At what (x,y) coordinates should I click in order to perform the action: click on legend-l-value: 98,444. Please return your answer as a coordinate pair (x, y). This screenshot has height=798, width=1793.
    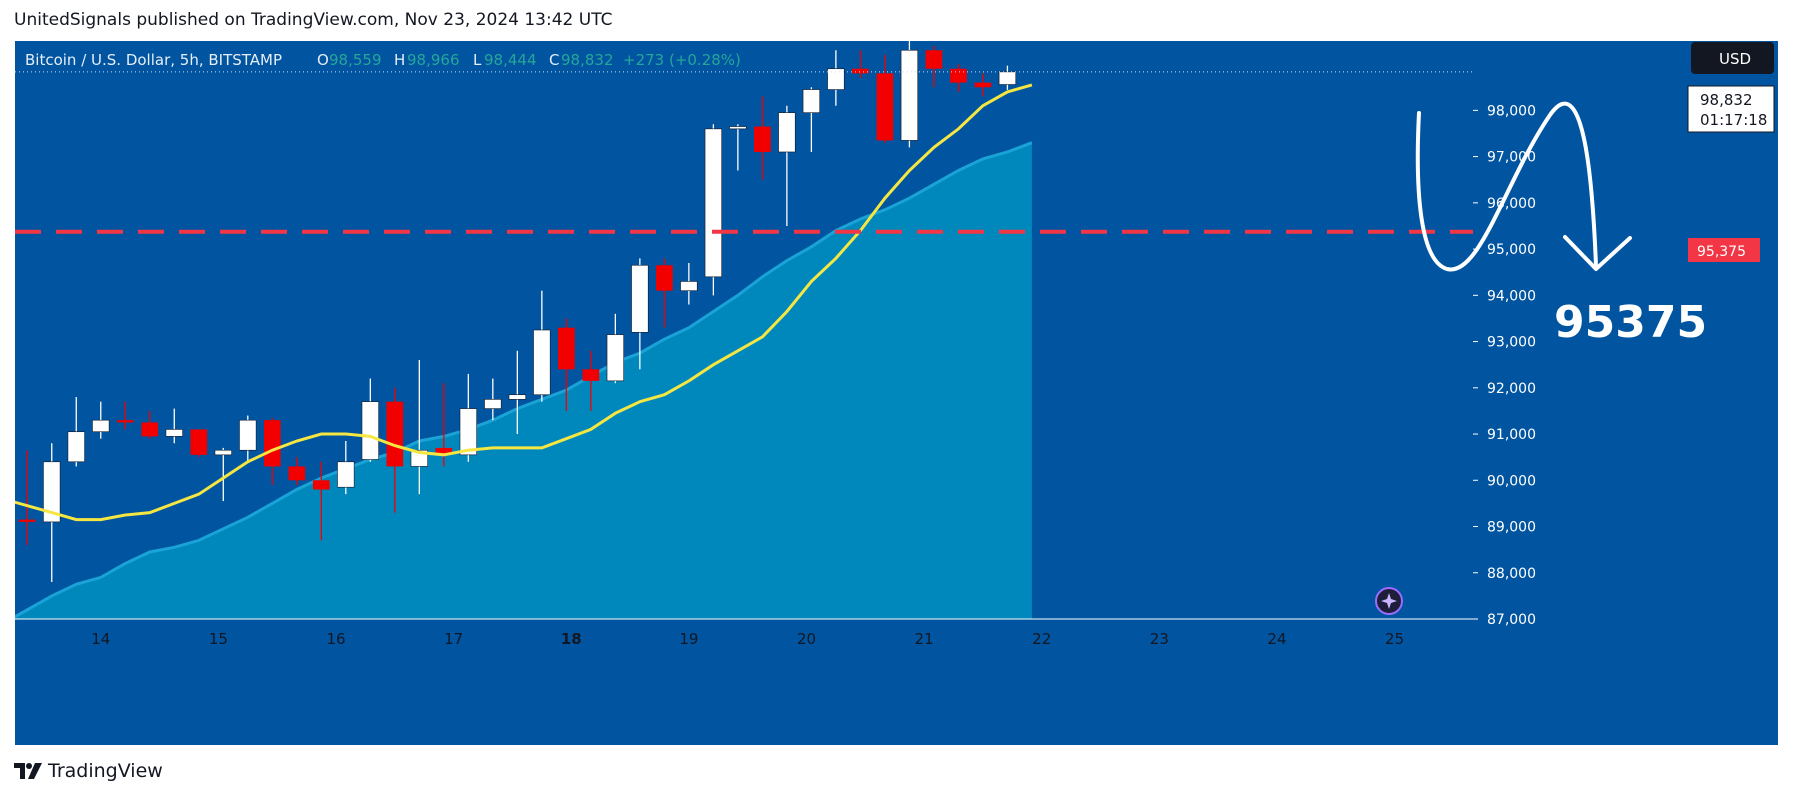
    Looking at the image, I should click on (510, 60).